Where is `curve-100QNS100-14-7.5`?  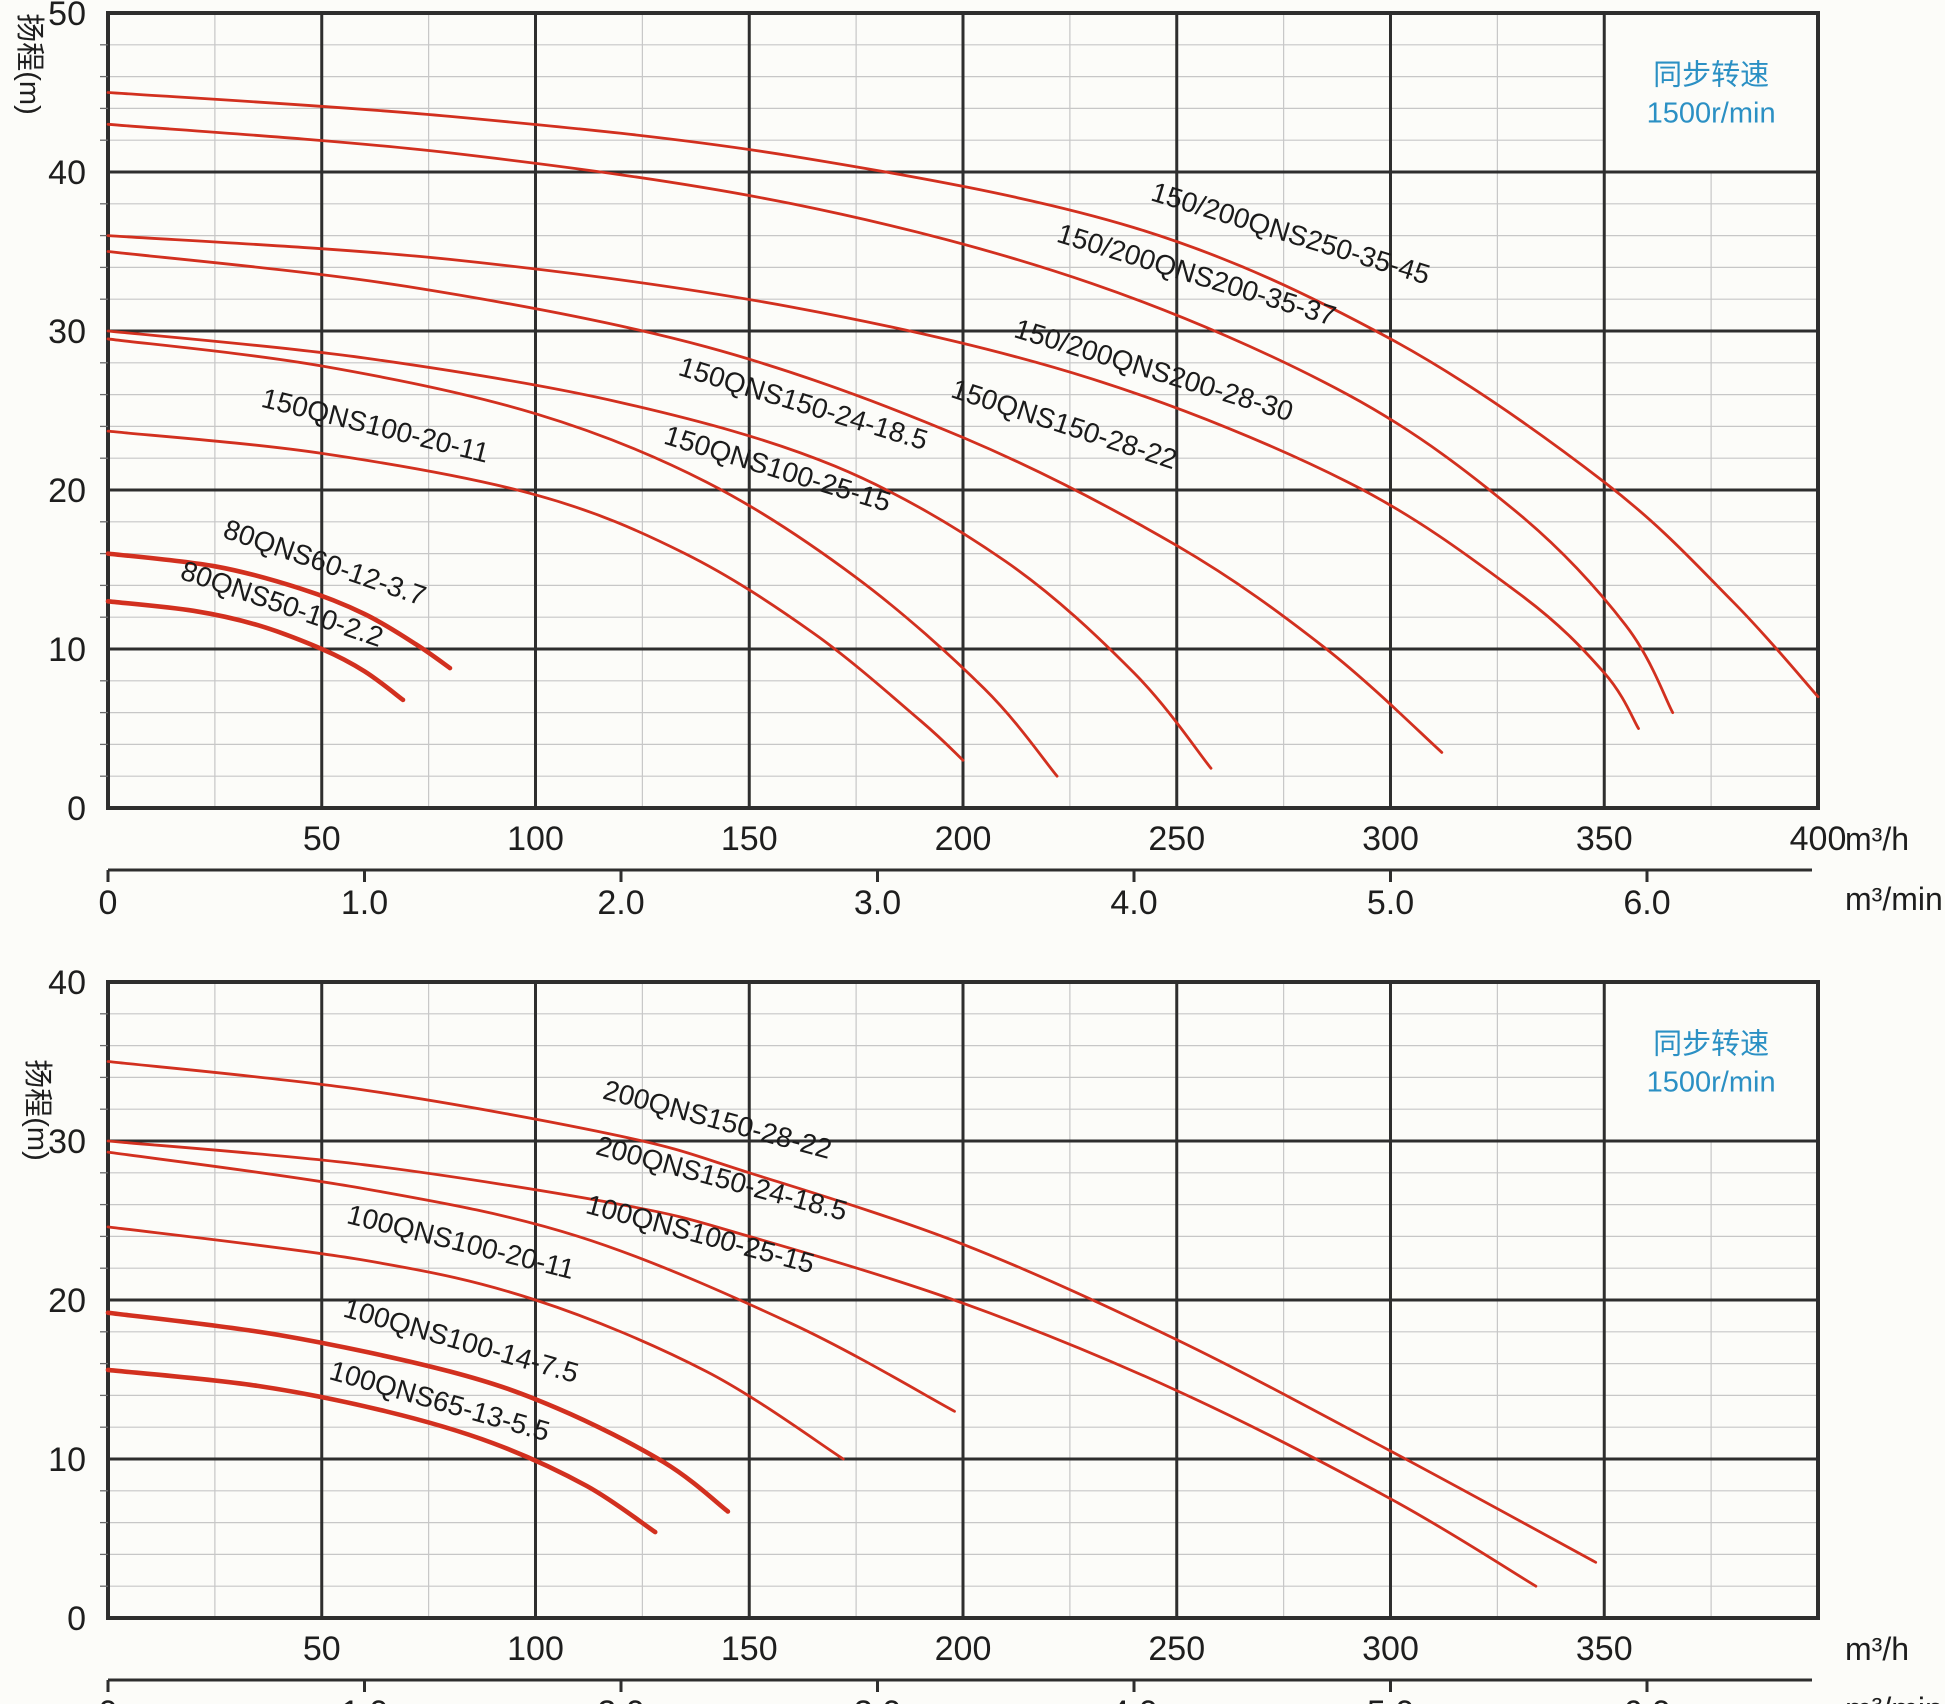
curve-100QNS100-14-7.5 is located at coordinates (418, 1412).